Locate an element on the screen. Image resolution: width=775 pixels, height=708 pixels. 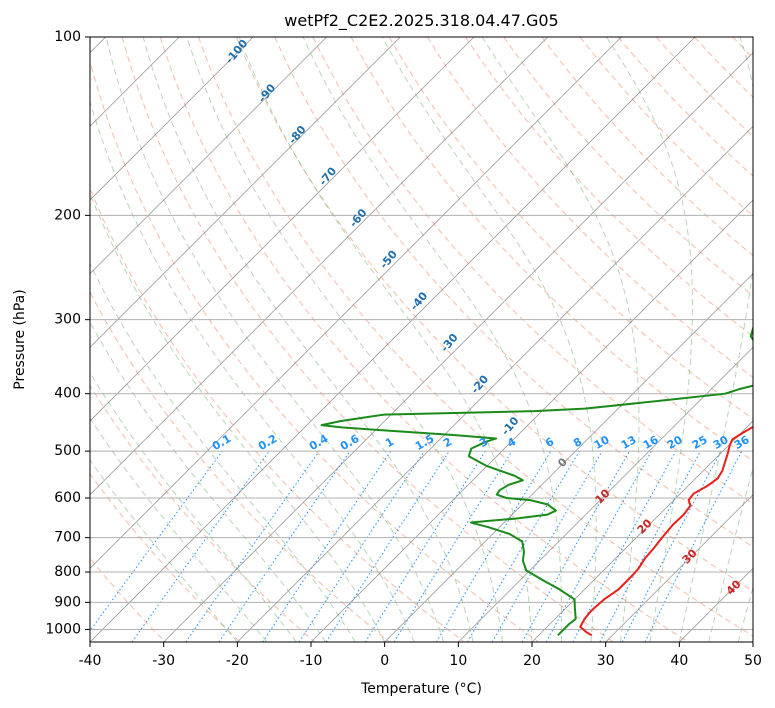
mixing-ratio-label: 6 is located at coordinates (549, 442).